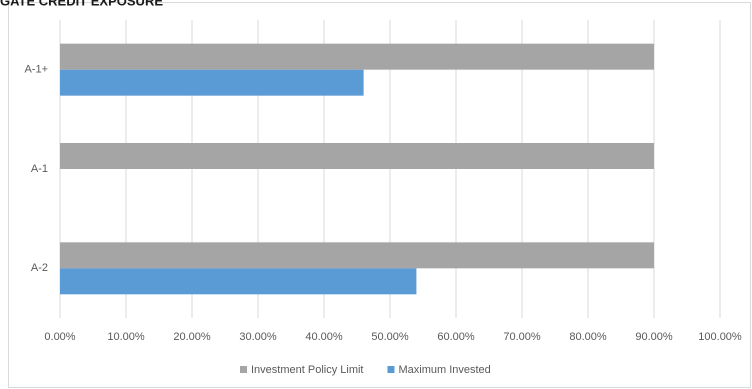 The image size is (752, 389). Describe the element at coordinates (59, 337) in the screenshot. I see `x-tick-label: 0.00%` at that location.